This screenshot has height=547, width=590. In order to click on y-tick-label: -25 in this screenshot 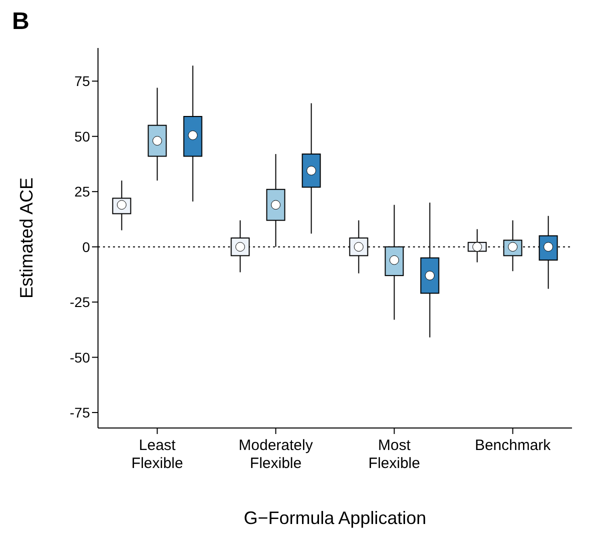, I will do `click(80, 302)`.